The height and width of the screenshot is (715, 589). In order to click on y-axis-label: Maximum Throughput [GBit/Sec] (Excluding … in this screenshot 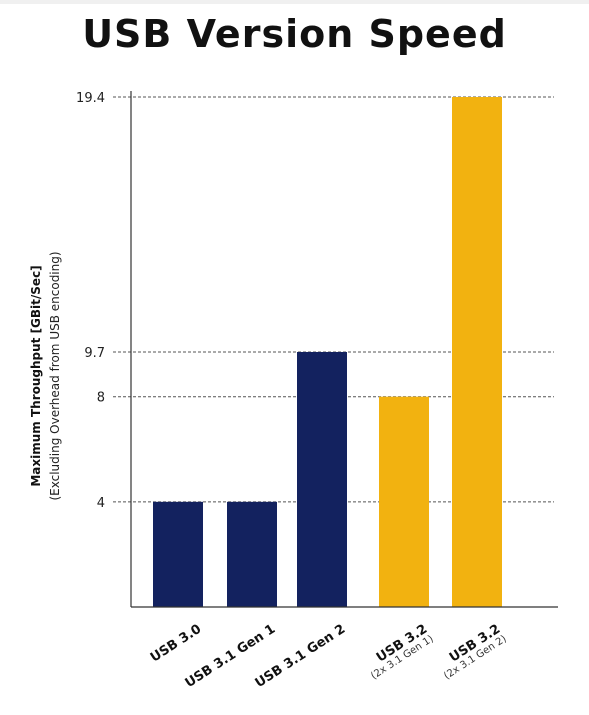, I will do `click(45, 375)`.